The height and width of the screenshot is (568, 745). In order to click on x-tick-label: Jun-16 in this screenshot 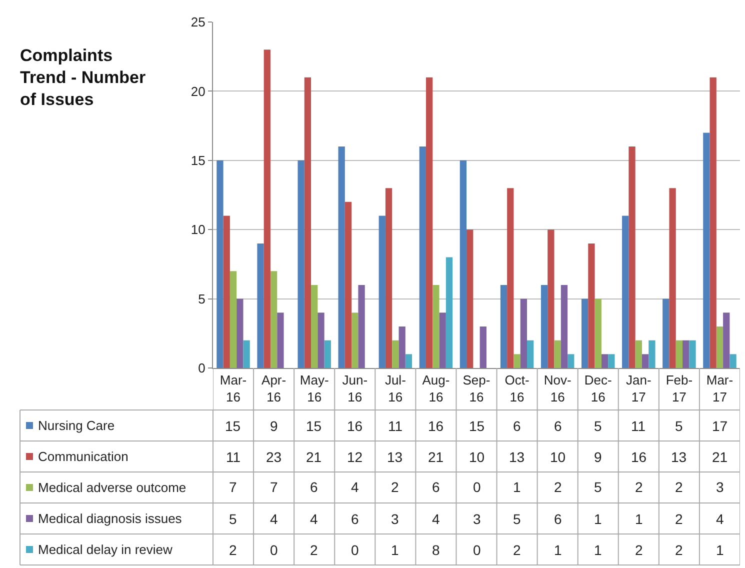, I will do `click(355, 388)`.